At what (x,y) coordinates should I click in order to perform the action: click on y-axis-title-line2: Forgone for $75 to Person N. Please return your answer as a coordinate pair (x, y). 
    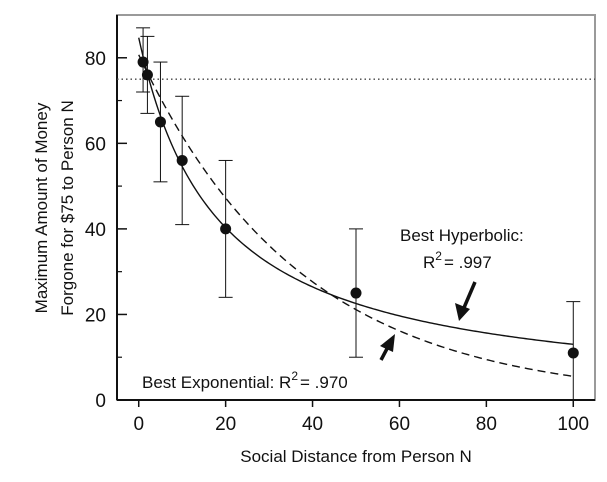
    Looking at the image, I should click on (67, 207).